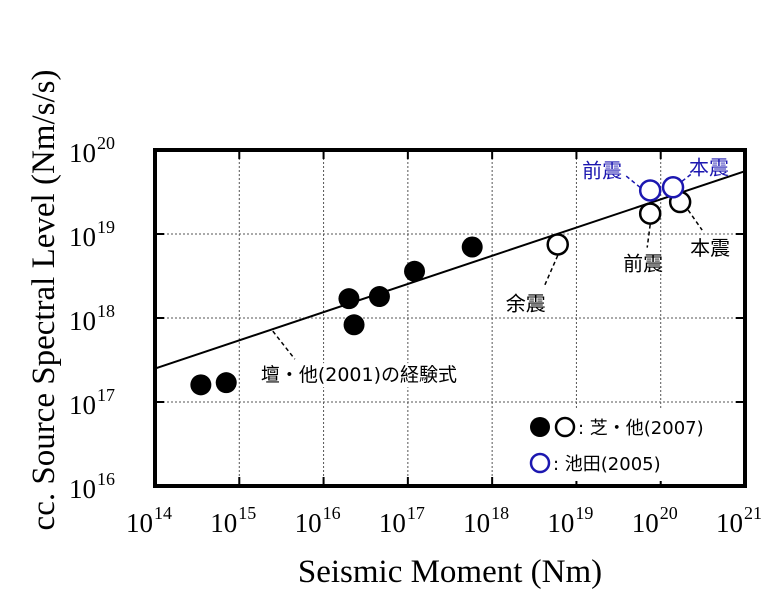 The width and height of the screenshot is (780, 594). I want to click on x-tick-label: 10 19, so click(570, 520).